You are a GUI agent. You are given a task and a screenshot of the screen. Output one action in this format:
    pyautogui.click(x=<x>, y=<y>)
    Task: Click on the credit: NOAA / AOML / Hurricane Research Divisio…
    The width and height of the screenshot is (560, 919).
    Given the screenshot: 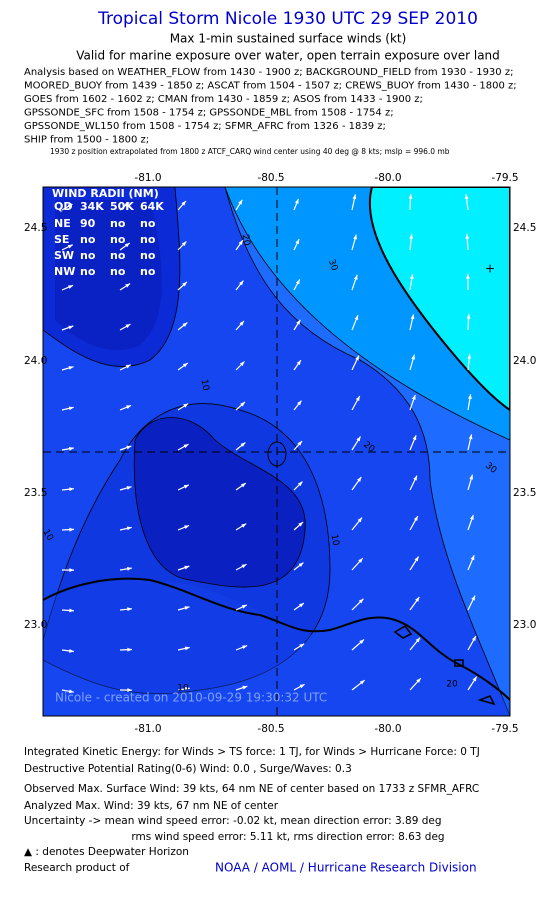 What is the action you would take?
    pyautogui.click(x=346, y=868)
    